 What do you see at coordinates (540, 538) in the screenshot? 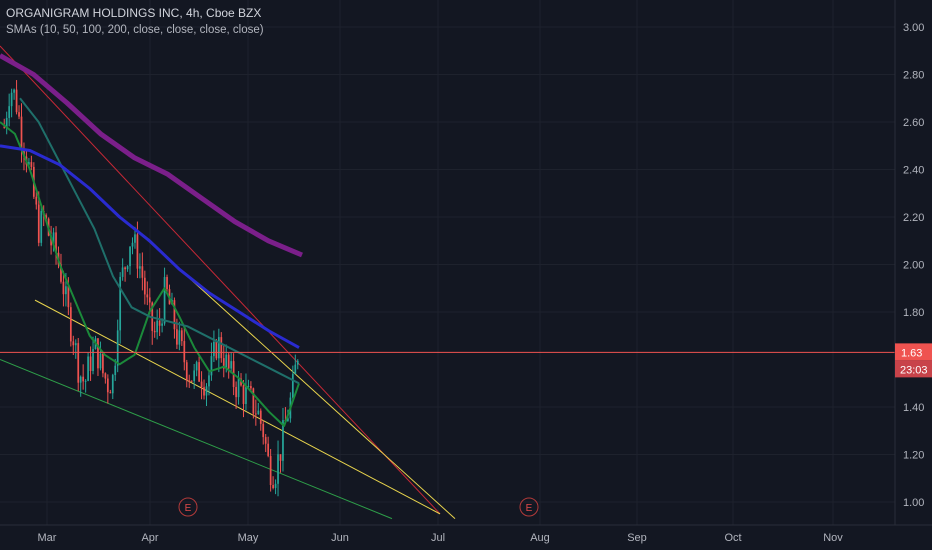
I see `time-tick-label: Aug` at bounding box center [540, 538].